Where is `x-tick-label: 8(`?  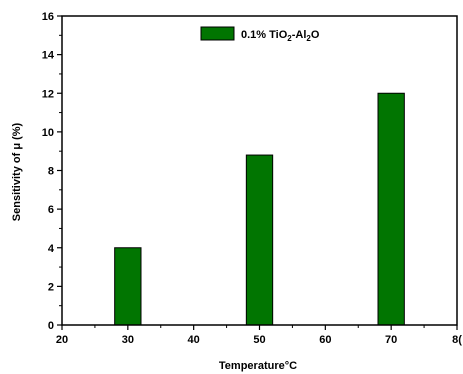 x-tick-label: 8( is located at coordinates (457, 340).